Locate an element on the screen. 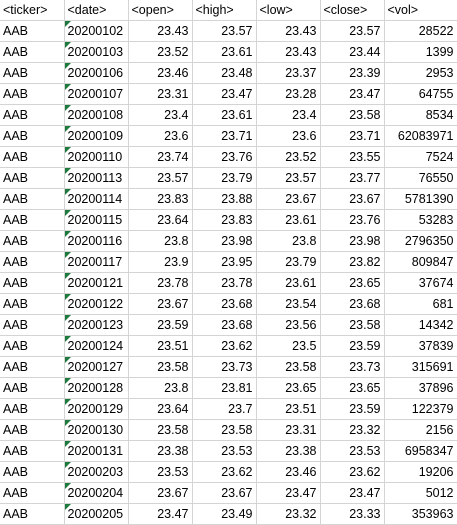  cell-vol: 62083971 is located at coordinates (420, 136).